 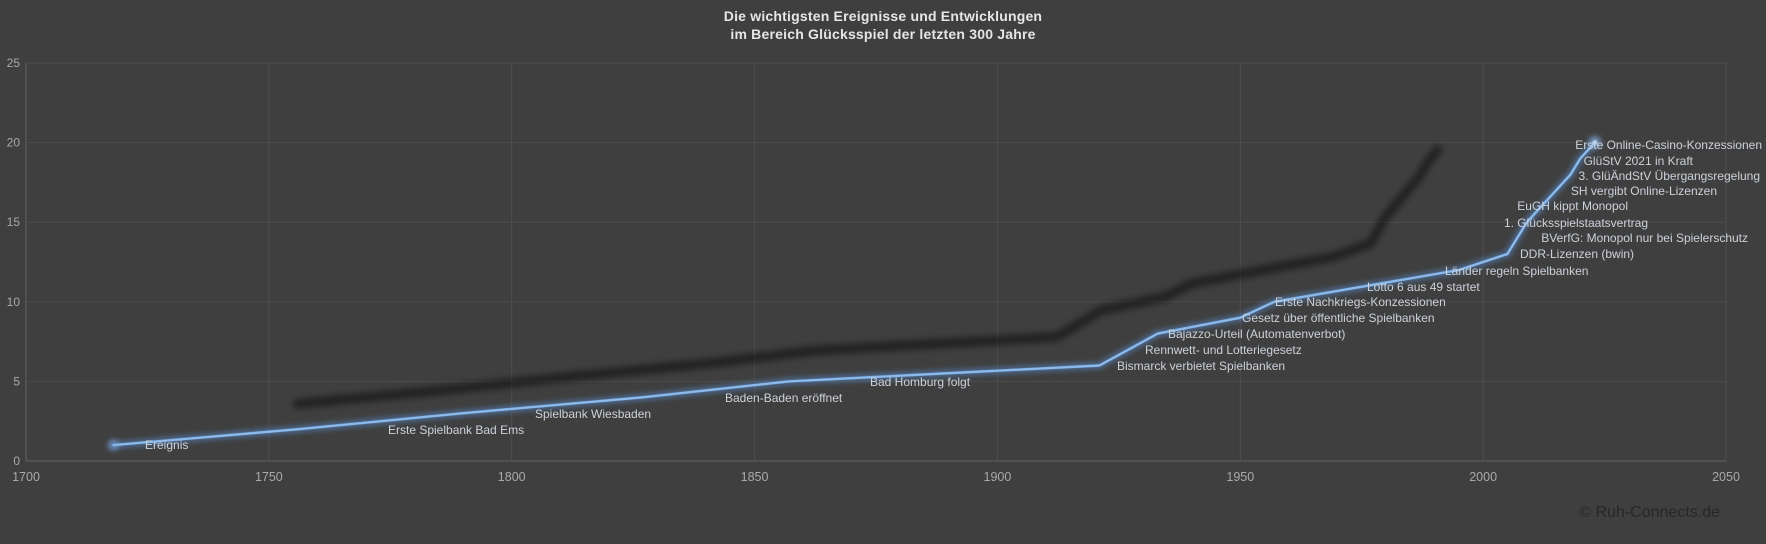 I want to click on copyright-watermark: © Ruh-Connects.de, so click(x=1649, y=512).